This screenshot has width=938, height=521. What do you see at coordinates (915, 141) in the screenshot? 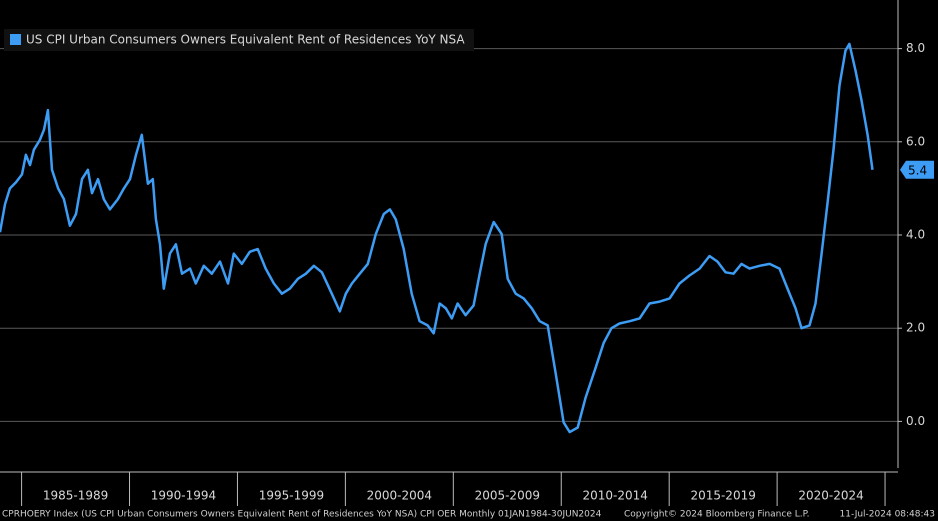
I see `y-tick-label: 6.0` at bounding box center [915, 141].